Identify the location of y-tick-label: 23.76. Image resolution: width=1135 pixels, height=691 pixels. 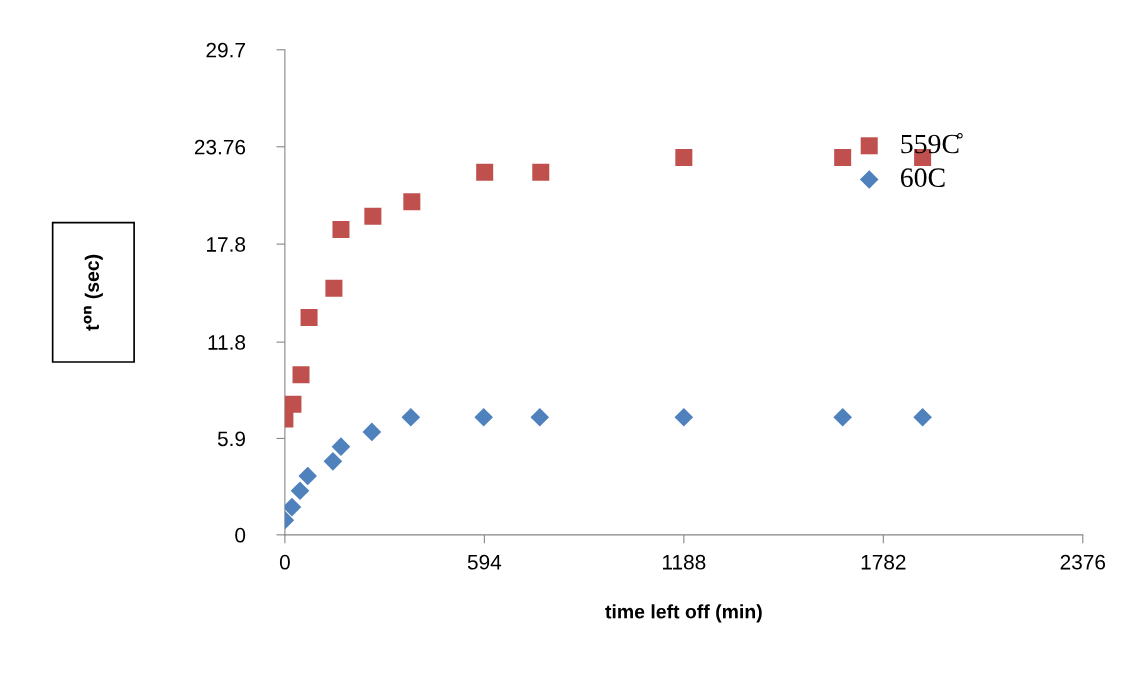
(220, 147).